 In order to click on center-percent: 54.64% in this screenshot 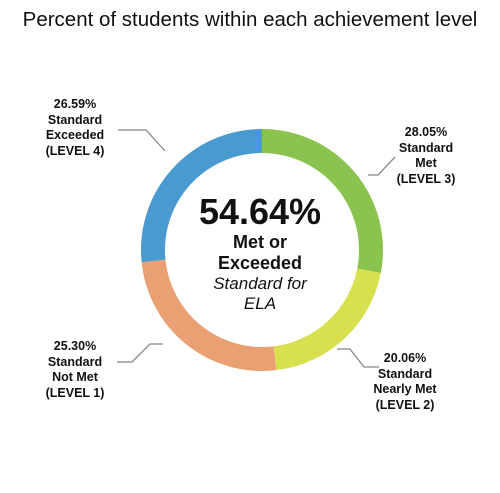, I will do `click(260, 211)`.